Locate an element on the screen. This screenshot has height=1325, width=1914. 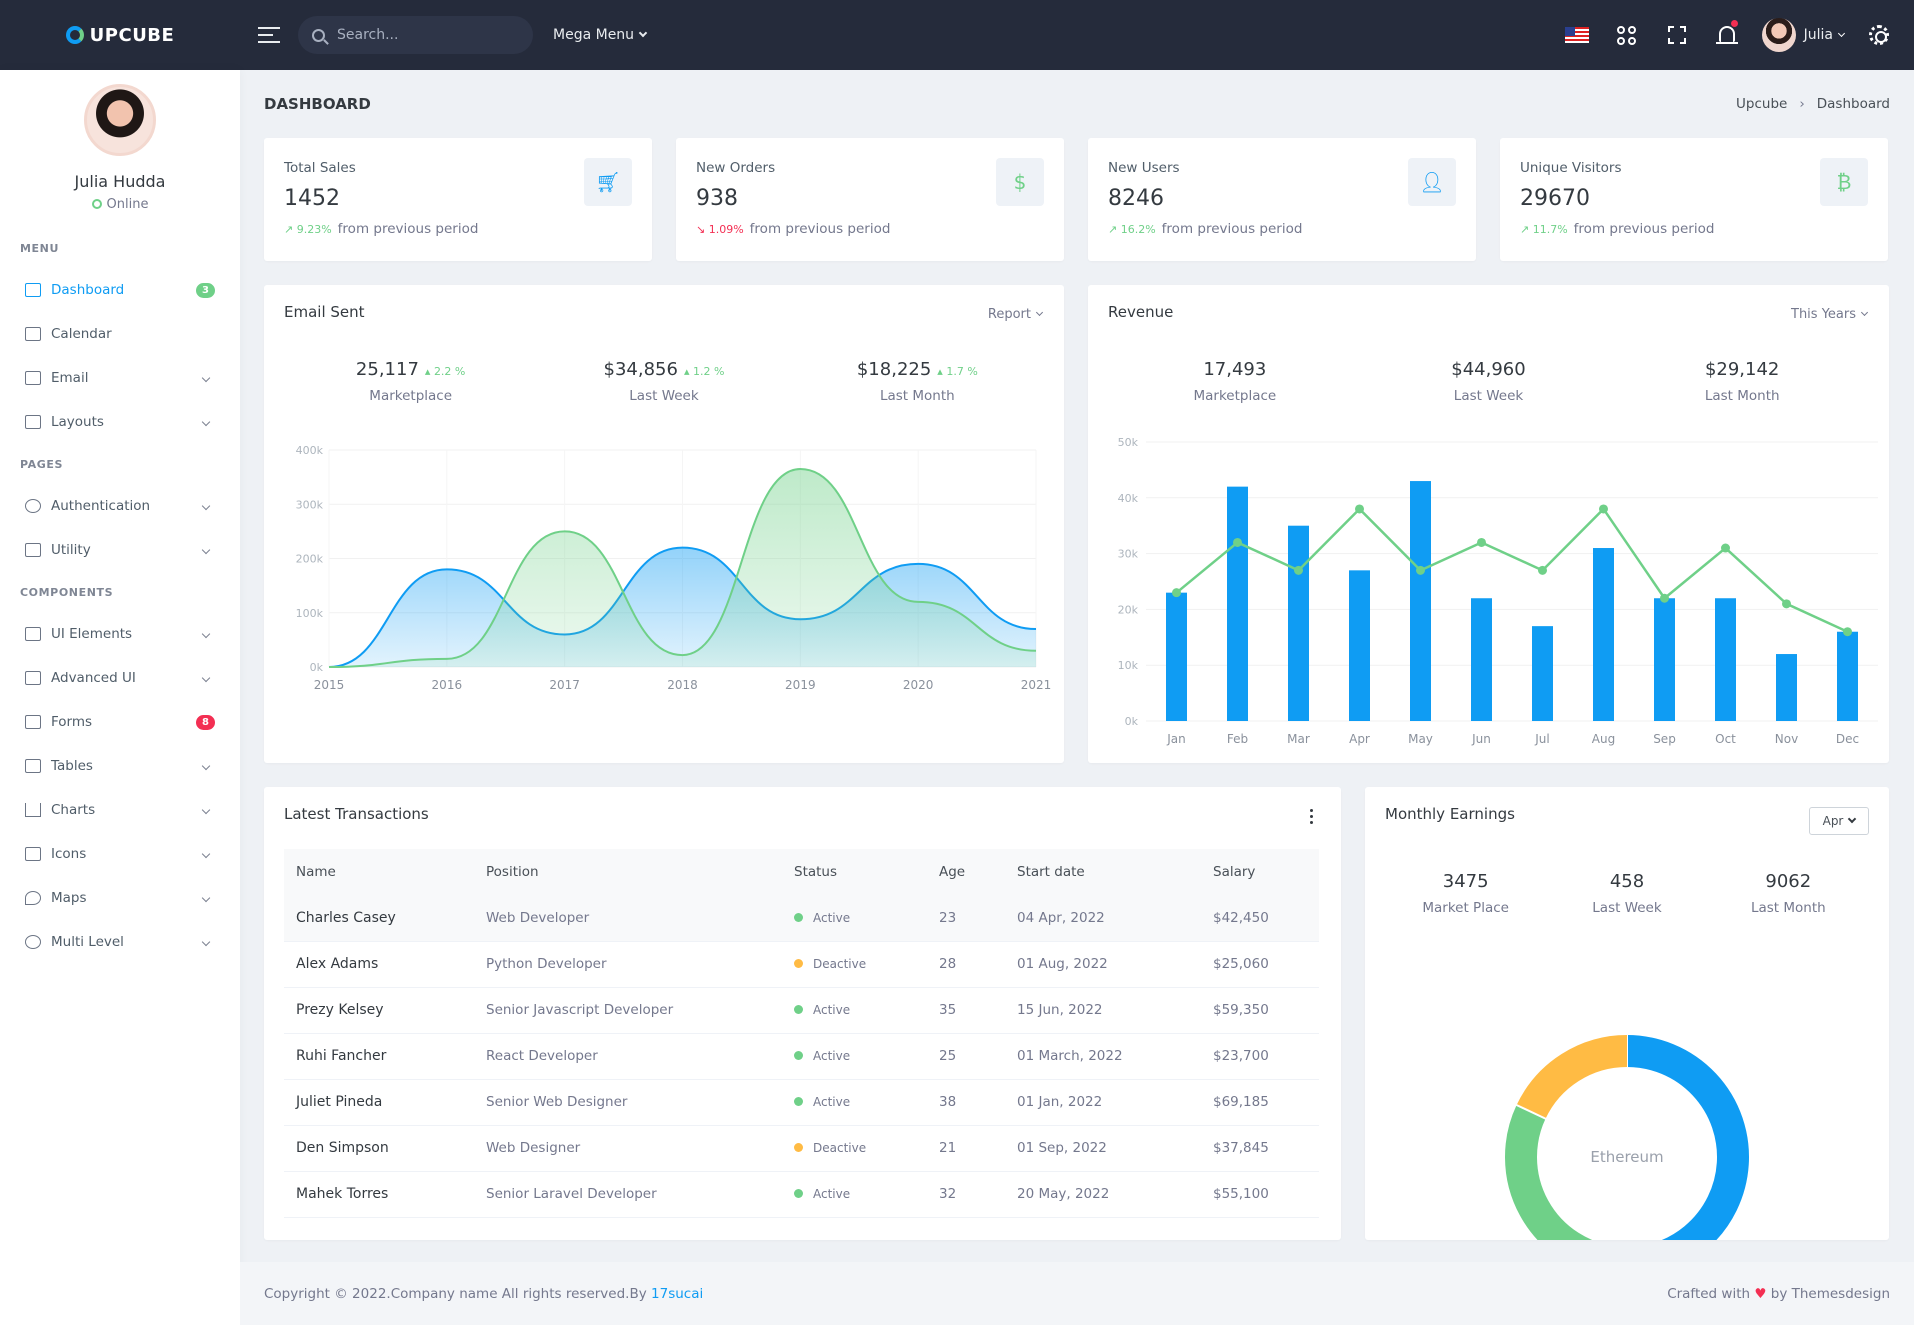
x-tick-label: Jul is located at coordinates (1541, 739).